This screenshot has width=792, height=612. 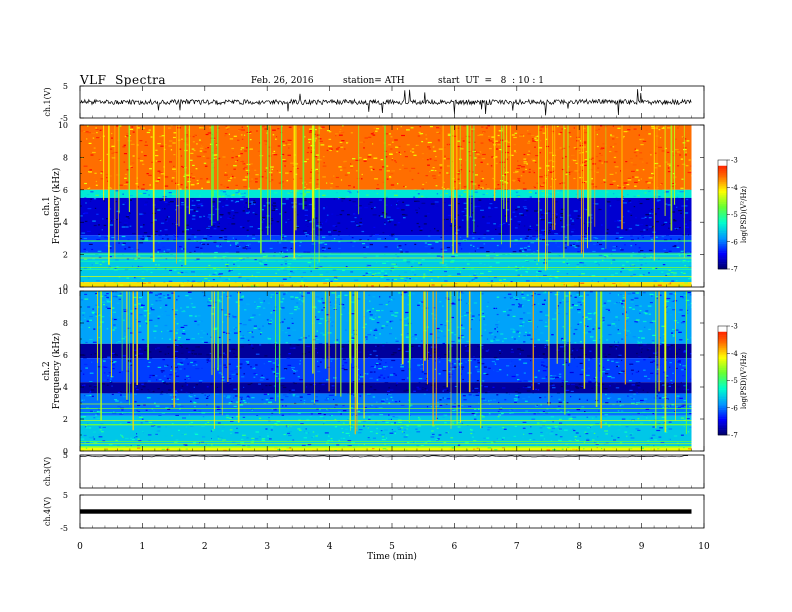 What do you see at coordinates (80, 547) in the screenshot?
I see `x-tick-label: 0` at bounding box center [80, 547].